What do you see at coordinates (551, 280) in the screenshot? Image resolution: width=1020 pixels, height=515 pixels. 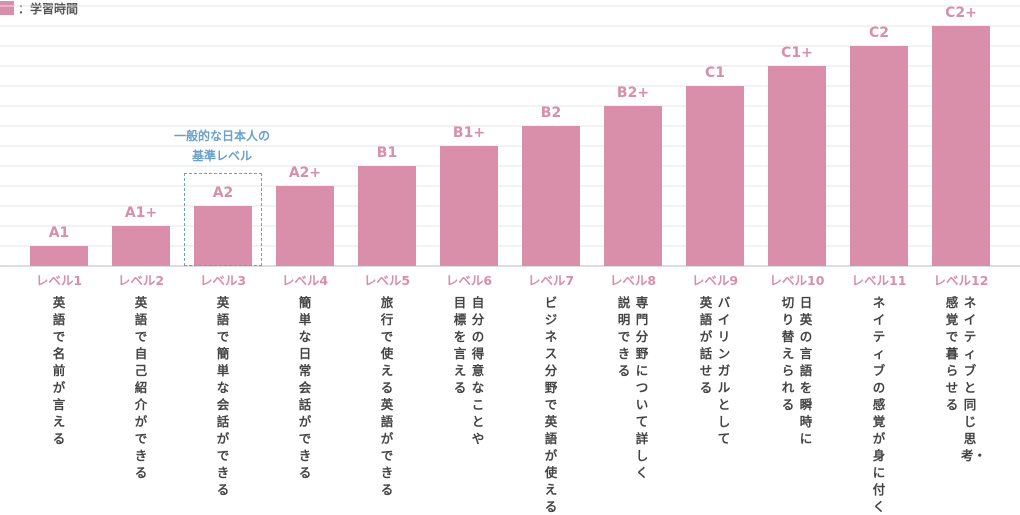 I see `x-tick-label: レベル7` at bounding box center [551, 280].